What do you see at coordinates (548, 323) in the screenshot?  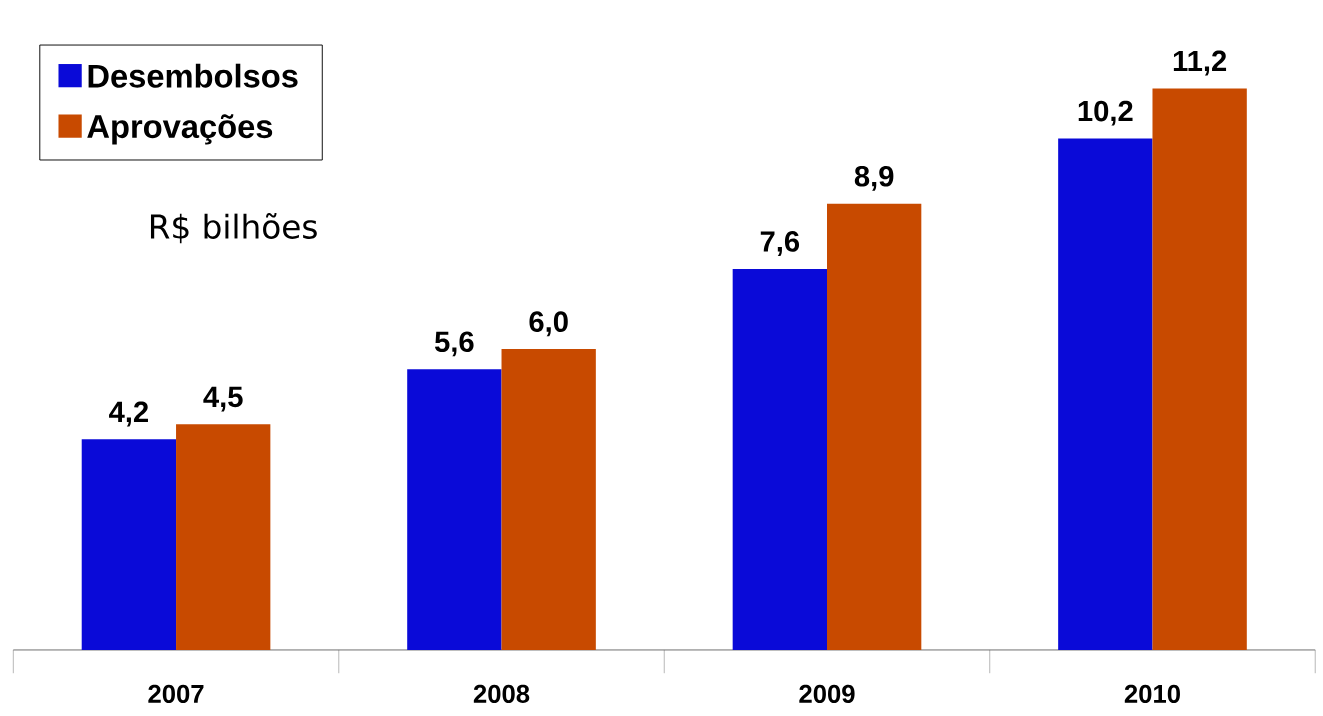 I see `data-label: 6,0` at bounding box center [548, 323].